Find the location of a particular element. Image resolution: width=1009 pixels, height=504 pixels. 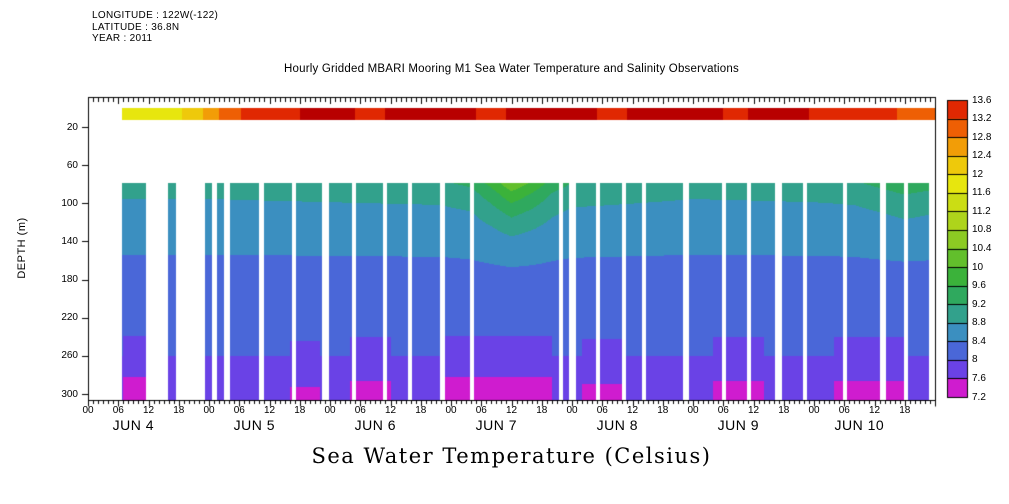

day-label: JUN 6 is located at coordinates (375, 425).